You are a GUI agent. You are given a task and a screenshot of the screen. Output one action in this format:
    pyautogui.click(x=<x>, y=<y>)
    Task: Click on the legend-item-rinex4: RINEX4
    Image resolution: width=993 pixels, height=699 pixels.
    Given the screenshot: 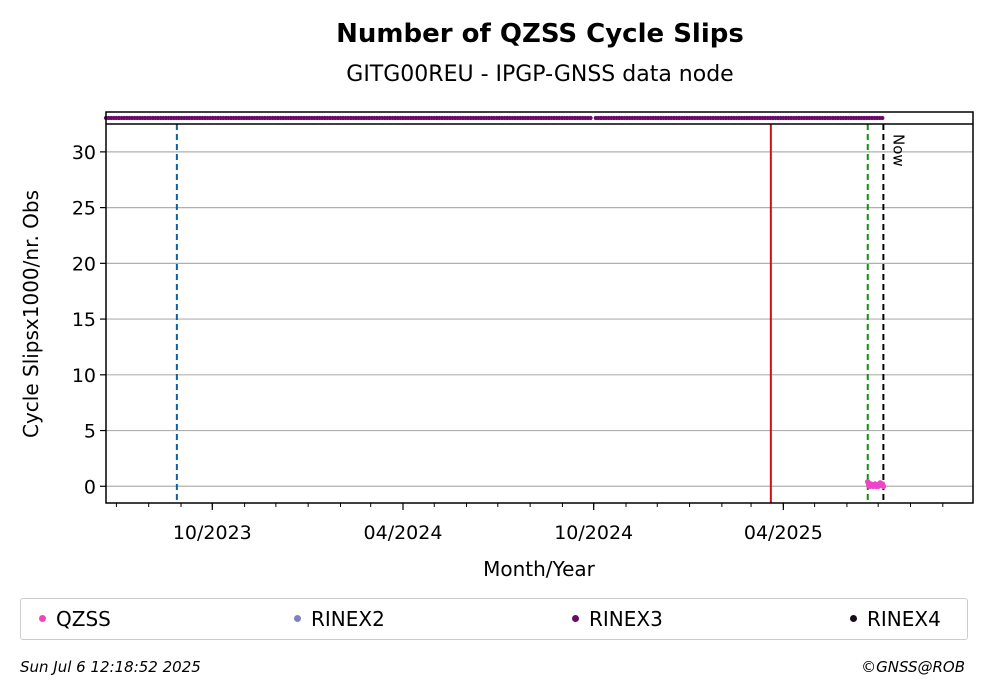 What is the action you would take?
    pyautogui.click(x=895, y=619)
    